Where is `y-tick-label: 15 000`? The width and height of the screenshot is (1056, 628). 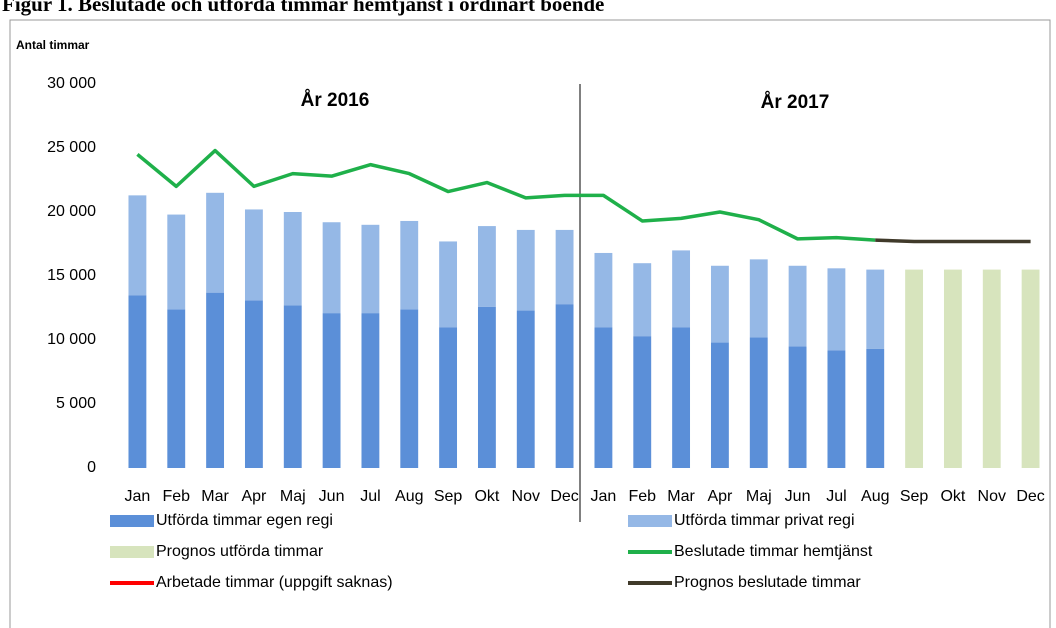
y-tick-label: 15 000 is located at coordinates (71, 275).